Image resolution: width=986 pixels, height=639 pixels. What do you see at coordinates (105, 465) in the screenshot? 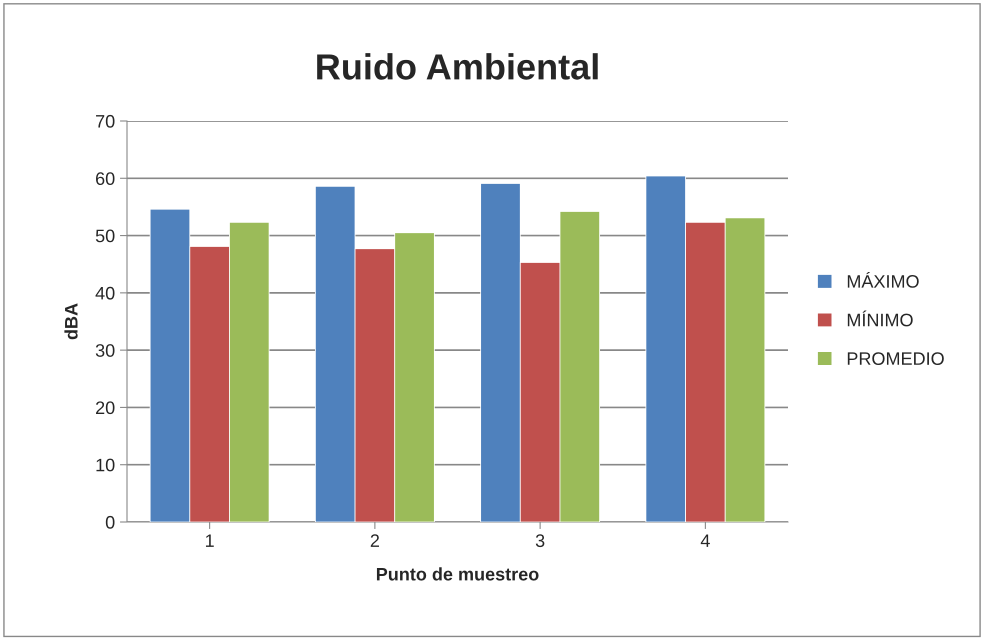
I see `y-tick-label: 10` at bounding box center [105, 465].